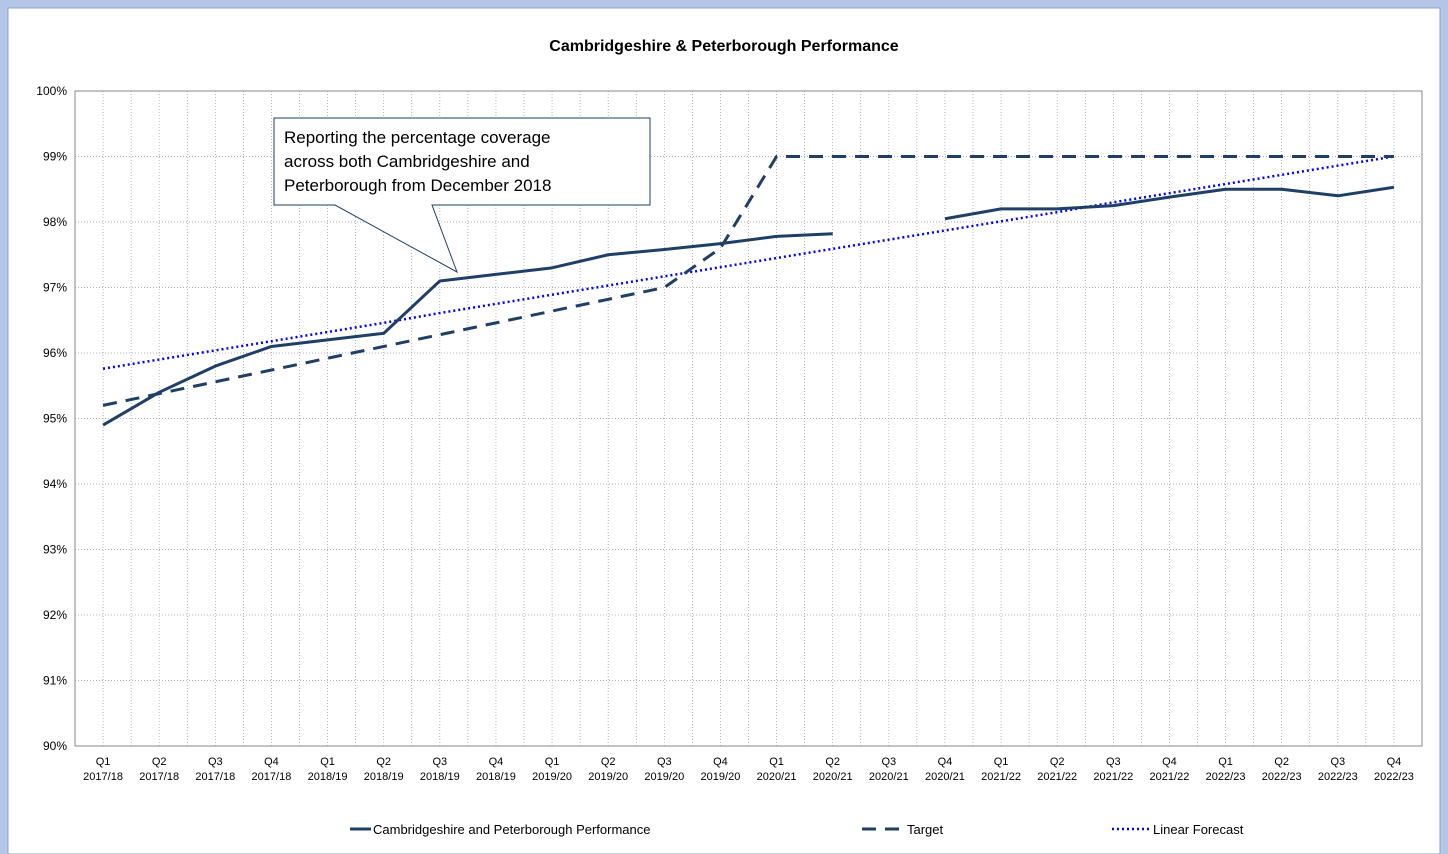 This screenshot has width=1448, height=854. What do you see at coordinates (407, 161) in the screenshot?
I see `annotation-line: across both Cambridgeshire and` at bounding box center [407, 161].